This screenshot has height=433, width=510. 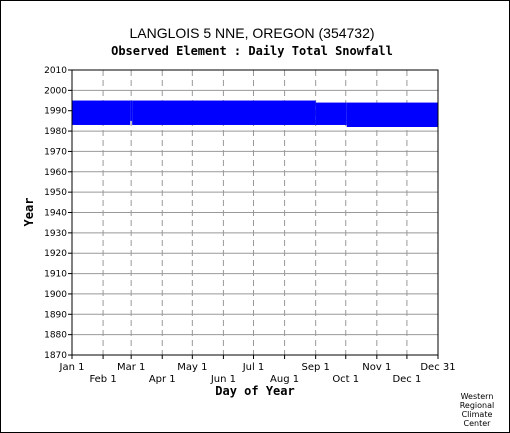 I want to click on x-tick-label: Jul 1, so click(x=253, y=367).